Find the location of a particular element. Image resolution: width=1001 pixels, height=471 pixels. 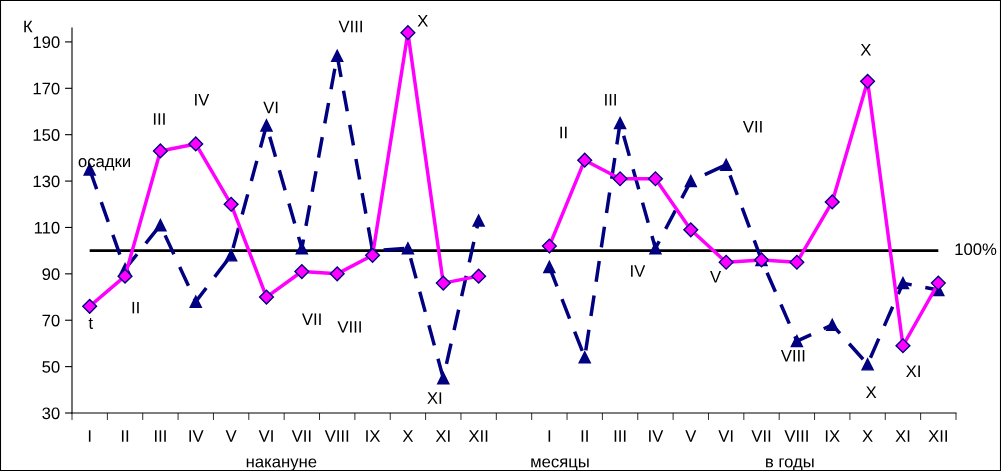

y-tick-label: 190 is located at coordinates (46, 42).